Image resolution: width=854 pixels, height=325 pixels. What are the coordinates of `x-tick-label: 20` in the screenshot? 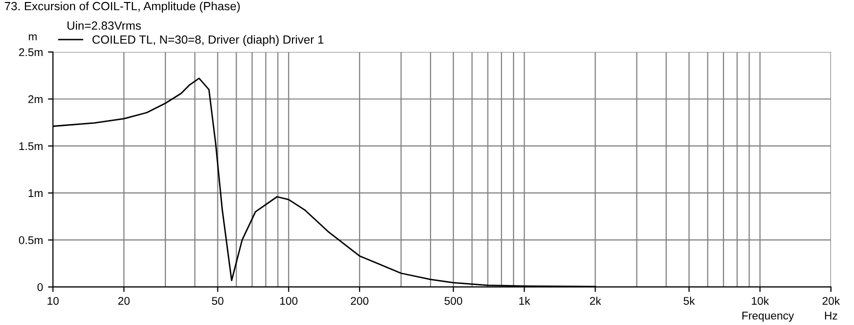 It's located at (124, 300).